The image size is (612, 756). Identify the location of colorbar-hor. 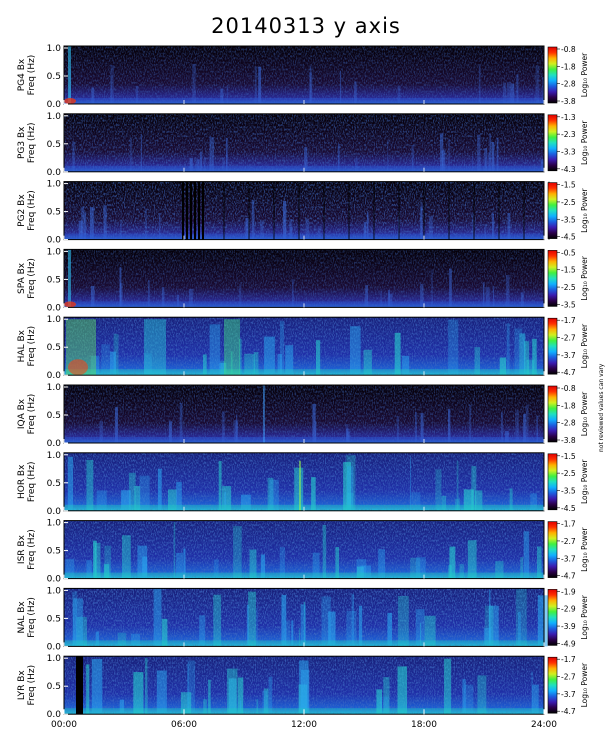
(552, 482).